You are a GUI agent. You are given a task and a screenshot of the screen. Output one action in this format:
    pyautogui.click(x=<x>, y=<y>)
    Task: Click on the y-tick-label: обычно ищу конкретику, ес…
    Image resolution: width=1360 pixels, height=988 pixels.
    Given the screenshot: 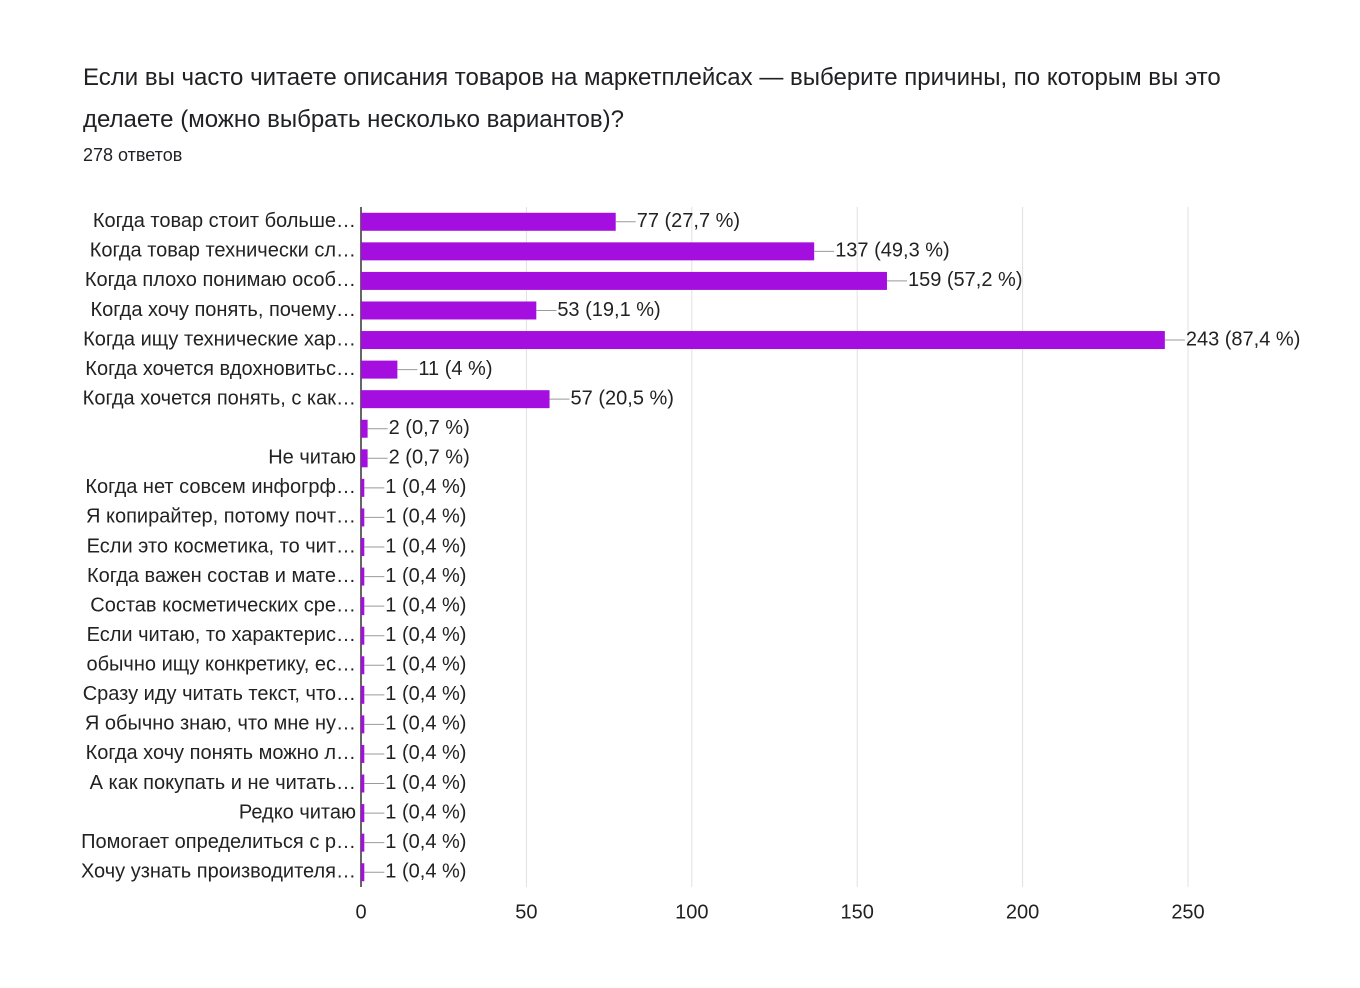 What is the action you would take?
    pyautogui.click(x=221, y=665)
    